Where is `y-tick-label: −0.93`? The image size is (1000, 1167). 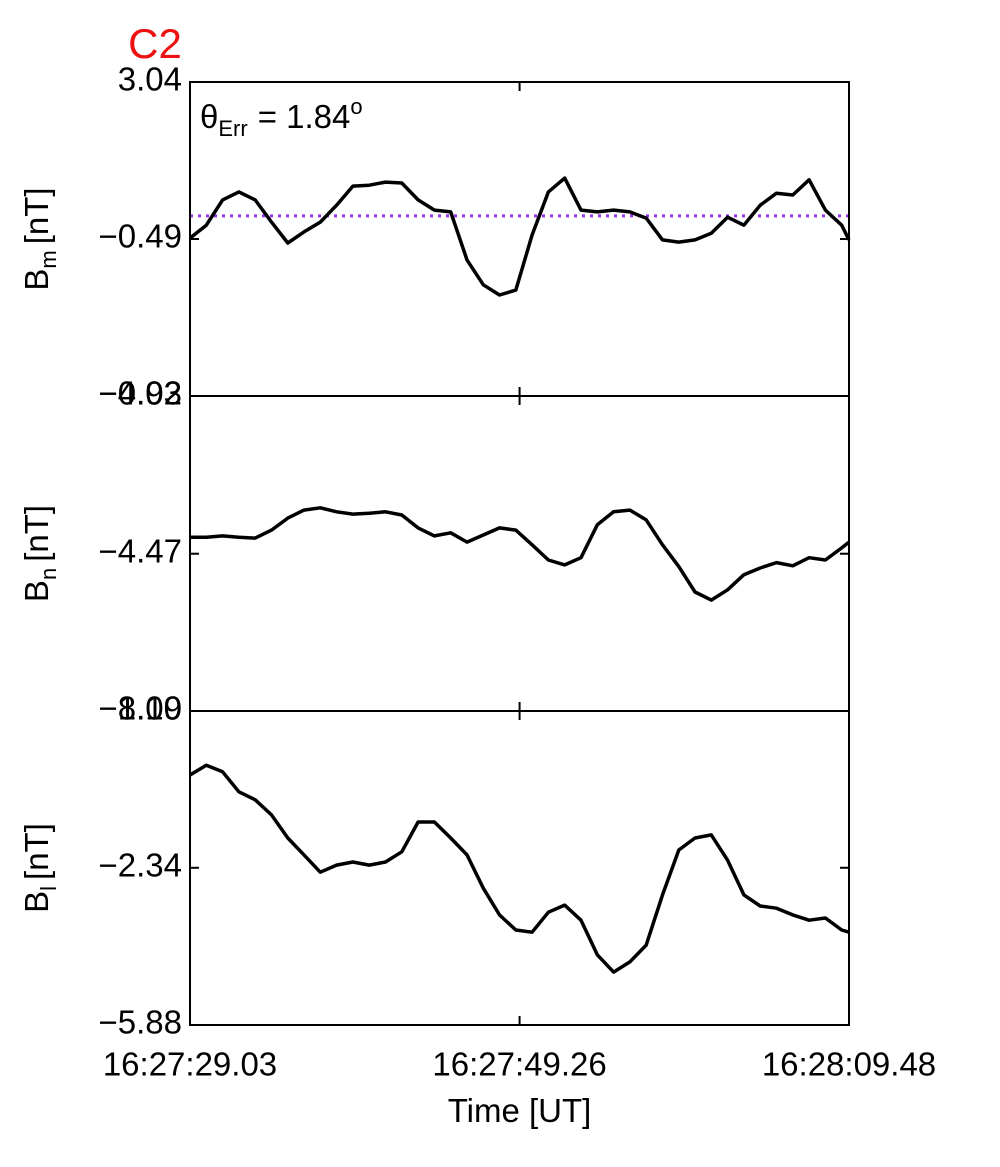
y-tick-label: −0.93 is located at coordinates (141, 393).